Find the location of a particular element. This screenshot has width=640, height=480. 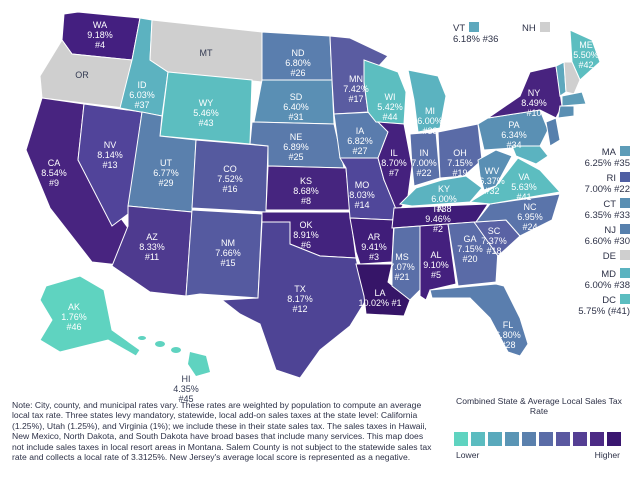

state-KY is located at coordinates (440, 191).